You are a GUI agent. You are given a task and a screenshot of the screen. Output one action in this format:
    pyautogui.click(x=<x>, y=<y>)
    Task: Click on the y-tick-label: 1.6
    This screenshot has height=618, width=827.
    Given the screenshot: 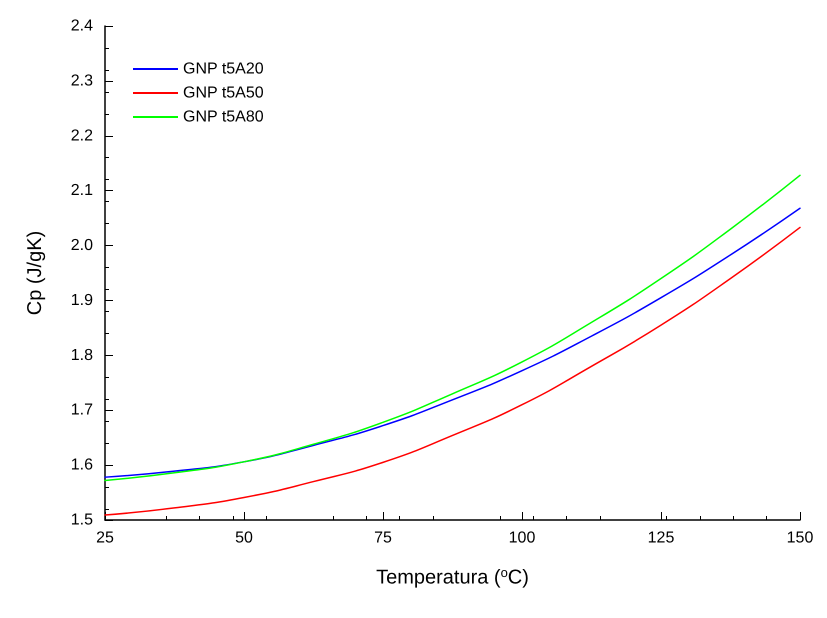 What is the action you would take?
    pyautogui.click(x=82, y=465)
    